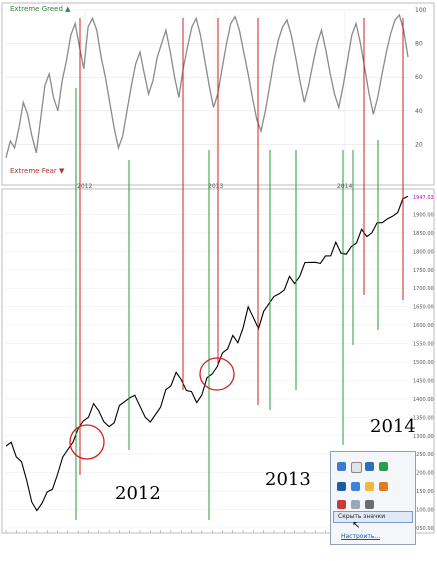 This screenshot has width=437, height=561. Describe the element at coordinates (423, 474) in the screenshot. I see `price-y-tick-label: 1200.00` at that location.